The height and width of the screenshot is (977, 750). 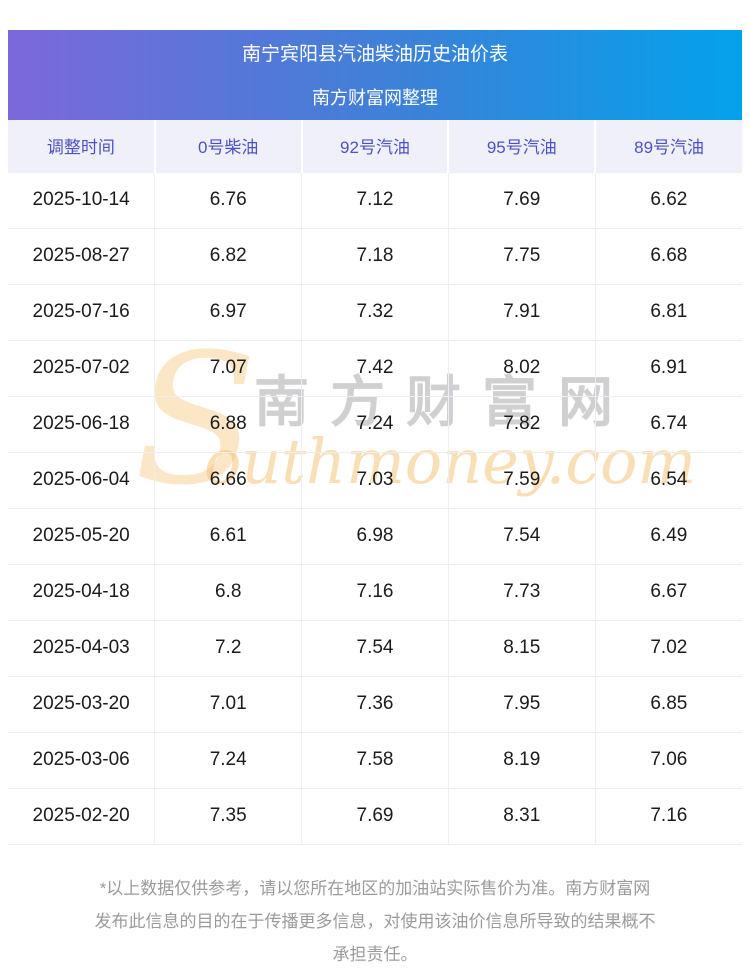 What do you see at coordinates (522, 311) in the screenshot?
I see `price-cell: 7.91` at bounding box center [522, 311].